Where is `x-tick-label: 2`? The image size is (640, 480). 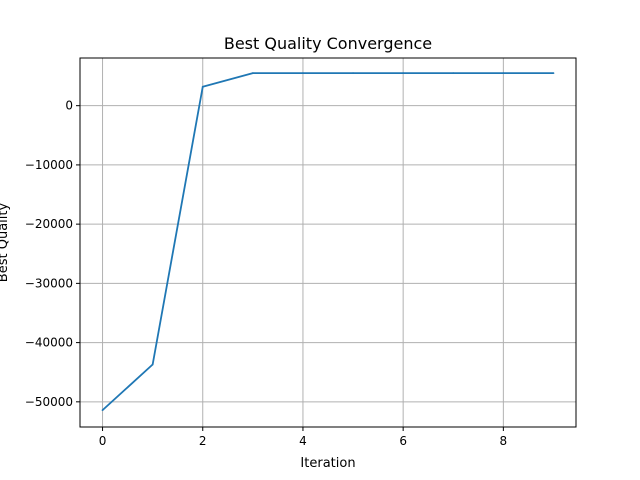
x-tick-label: 2 is located at coordinates (203, 441).